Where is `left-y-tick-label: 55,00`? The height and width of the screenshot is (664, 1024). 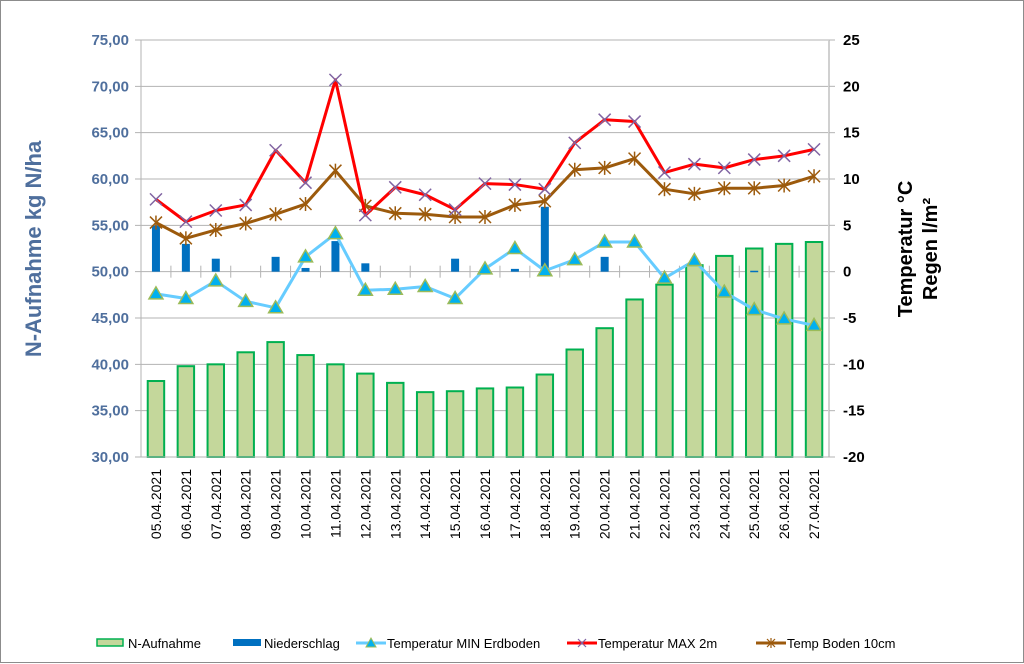 left-y-tick-label: 55,00 is located at coordinates (110, 225).